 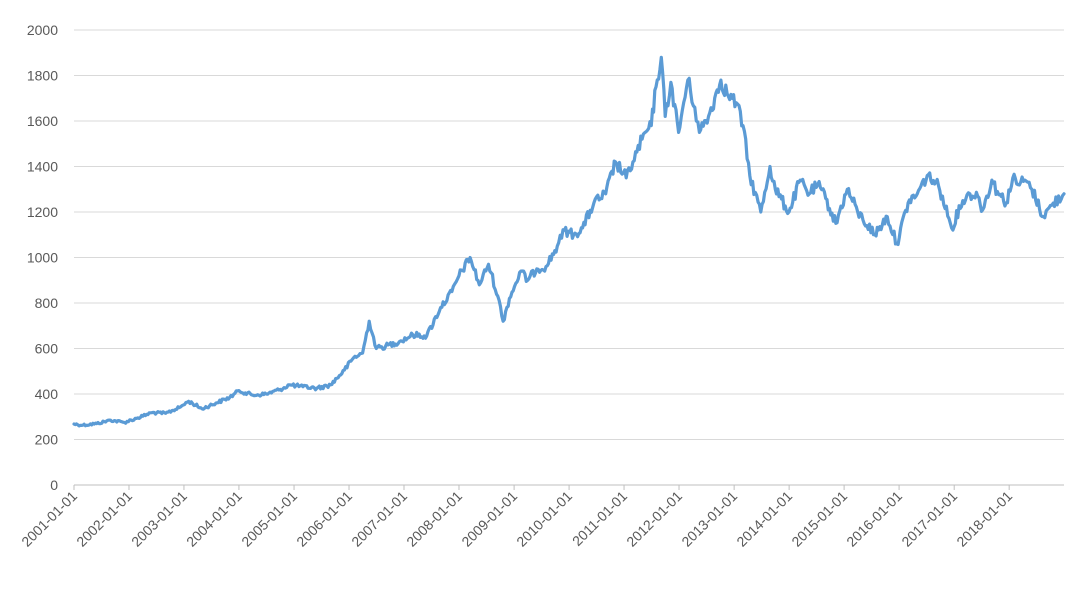 What do you see at coordinates (214, 519) in the screenshot?
I see `x-tick-label: 2004-01-01` at bounding box center [214, 519].